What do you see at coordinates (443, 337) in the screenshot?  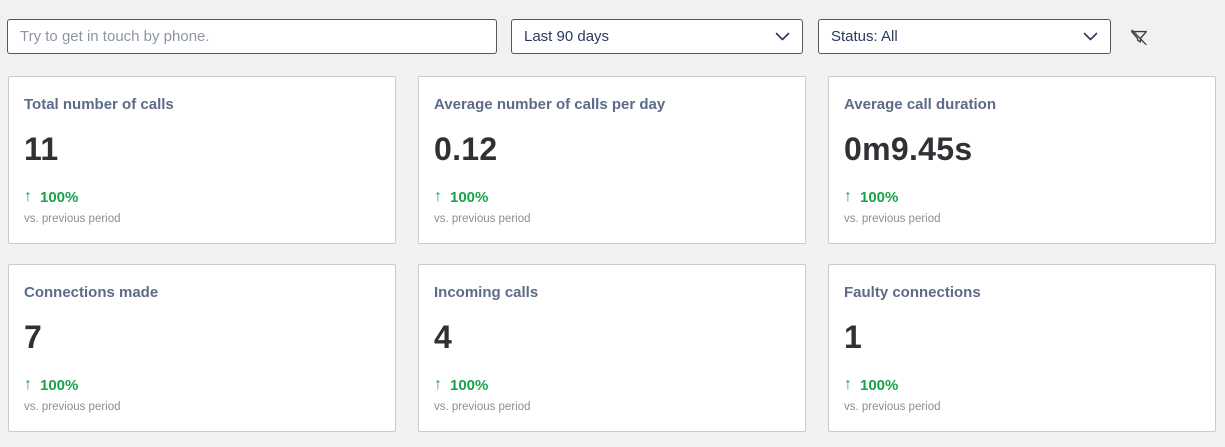 I see `card-value: 4` at bounding box center [443, 337].